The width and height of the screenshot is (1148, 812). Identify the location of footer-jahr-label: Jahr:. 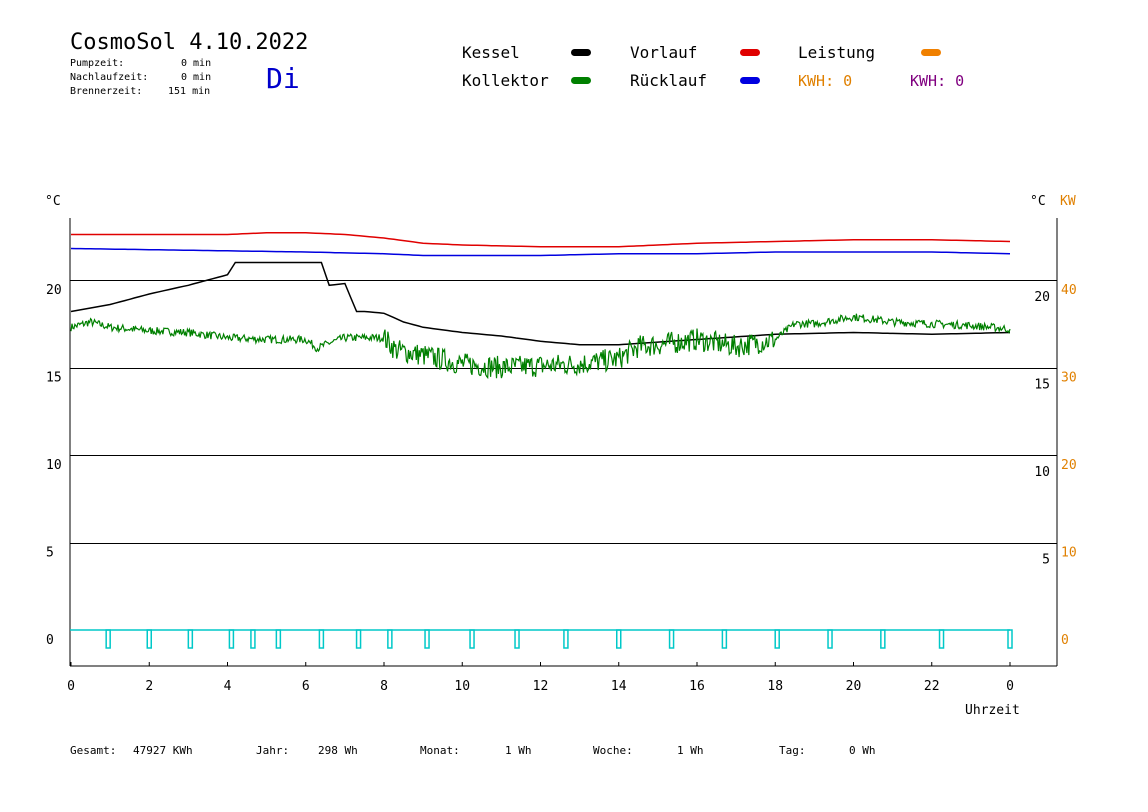
(273, 750).